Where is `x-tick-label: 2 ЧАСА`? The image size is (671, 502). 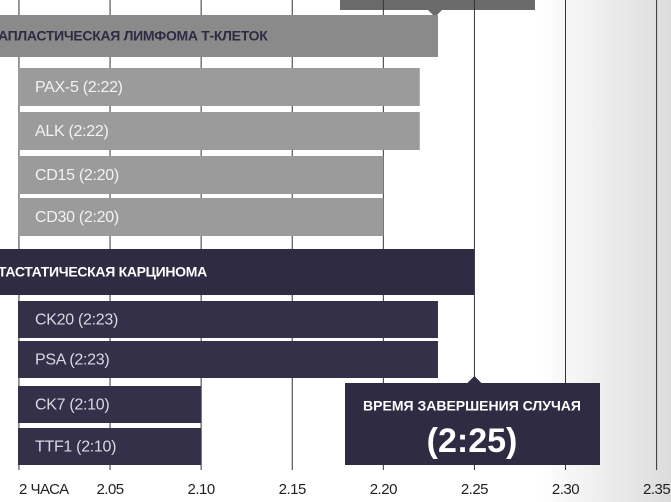
x-tick-label: 2 ЧАСА is located at coordinates (44, 489).